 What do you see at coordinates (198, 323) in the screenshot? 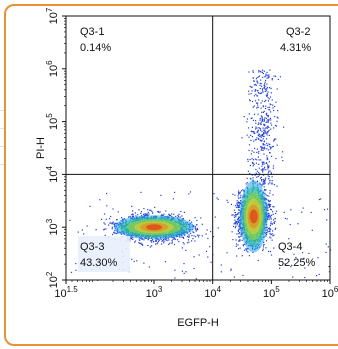
I see `x-axis-label: EGFP-H` at bounding box center [198, 323].